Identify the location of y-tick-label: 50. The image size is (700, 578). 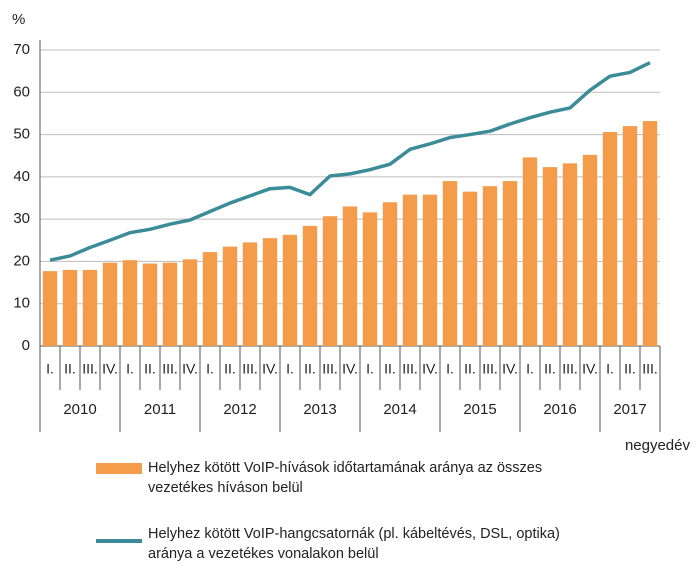
(21, 134).